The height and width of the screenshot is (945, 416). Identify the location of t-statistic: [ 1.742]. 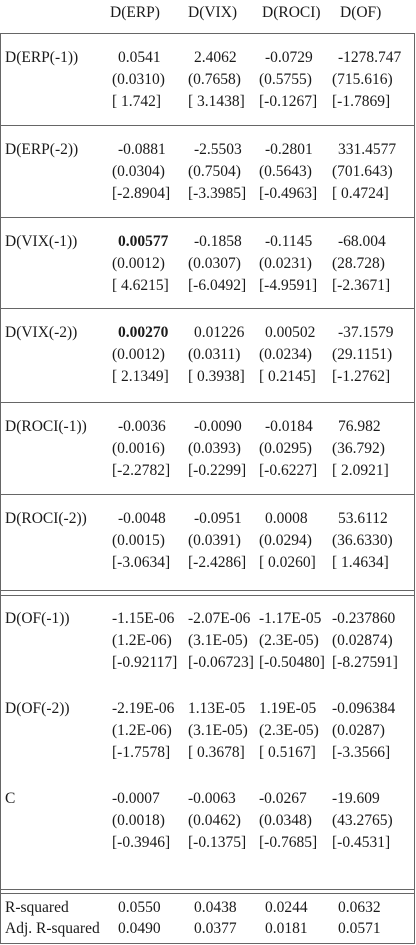
(137, 101).